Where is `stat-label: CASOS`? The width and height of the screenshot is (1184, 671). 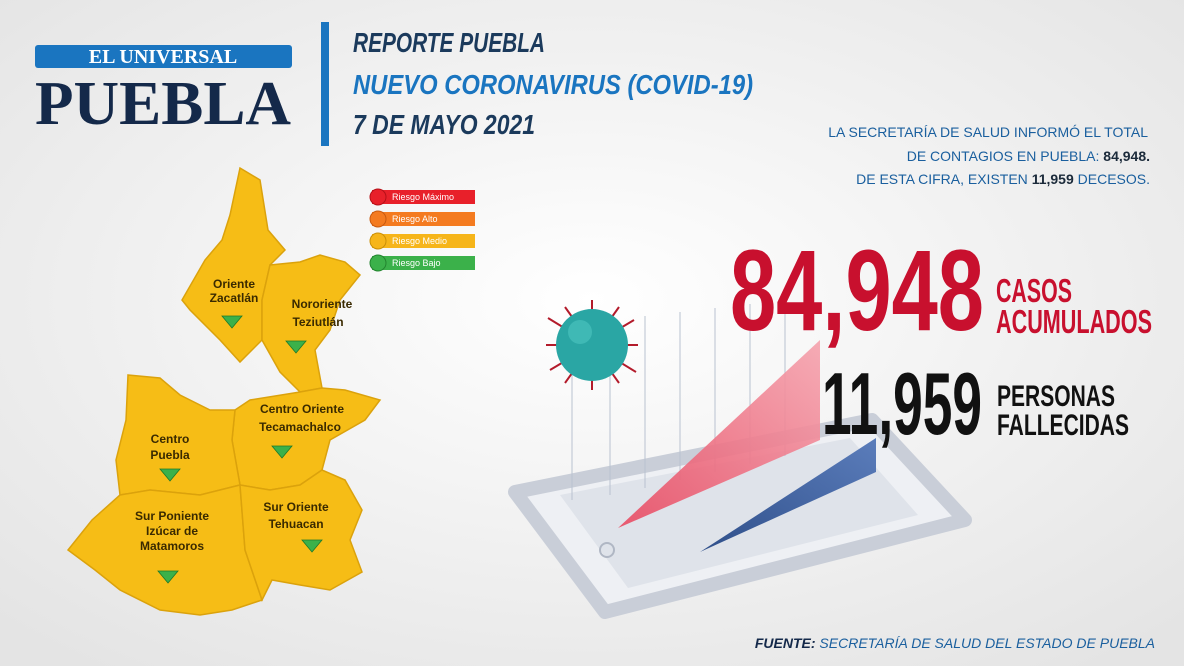 stat-label: CASOS is located at coordinates (1034, 290).